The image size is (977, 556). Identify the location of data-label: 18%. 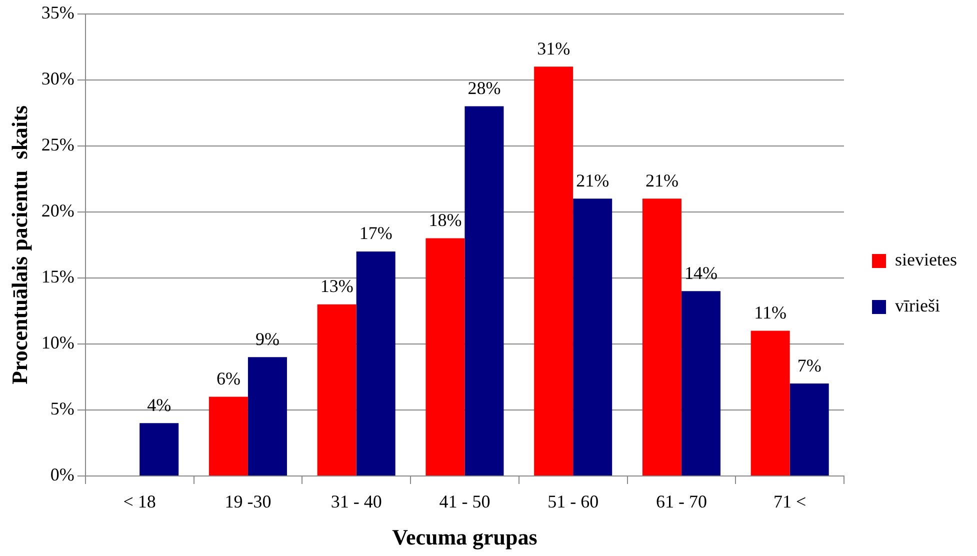
(445, 220).